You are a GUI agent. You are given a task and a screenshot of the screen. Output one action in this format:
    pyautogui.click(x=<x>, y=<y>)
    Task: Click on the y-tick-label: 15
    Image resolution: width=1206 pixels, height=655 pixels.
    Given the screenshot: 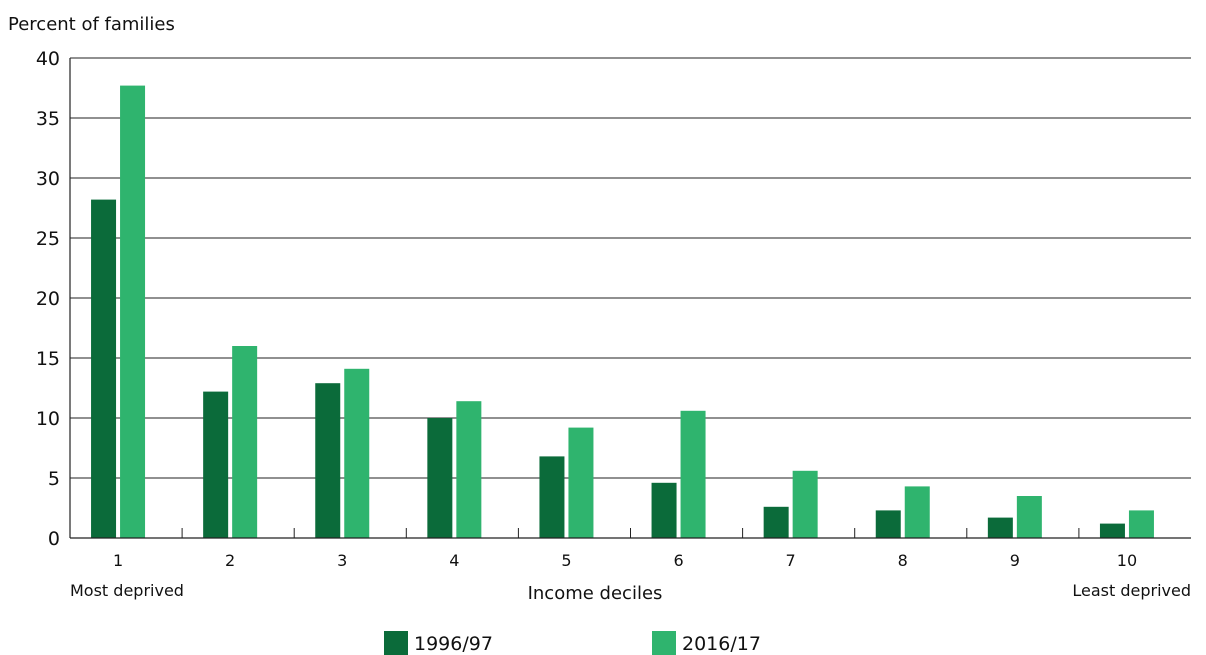 What is the action you would take?
    pyautogui.click(x=48, y=359)
    